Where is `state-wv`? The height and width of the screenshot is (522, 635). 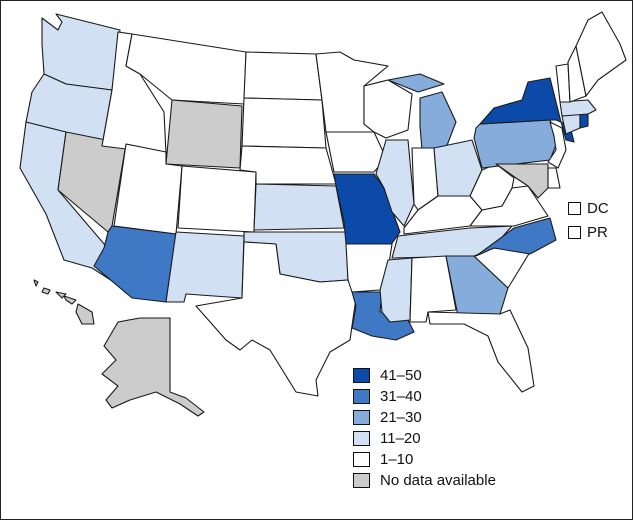
state-wv is located at coordinates (492, 187).